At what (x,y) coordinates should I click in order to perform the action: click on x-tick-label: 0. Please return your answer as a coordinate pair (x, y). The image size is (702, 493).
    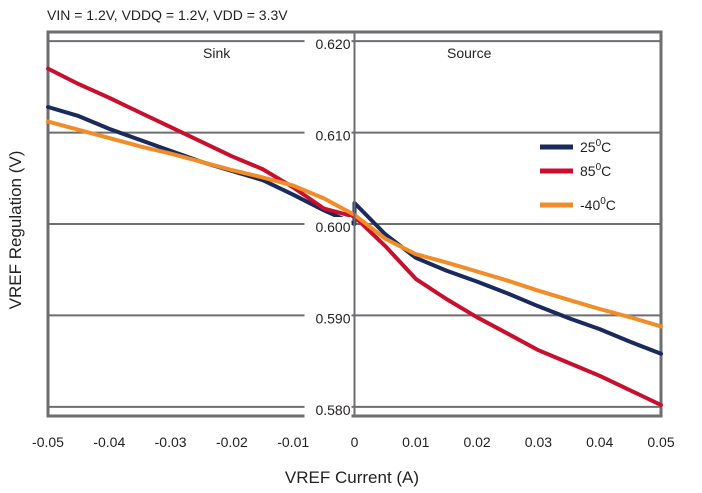
    Looking at the image, I should click on (355, 442).